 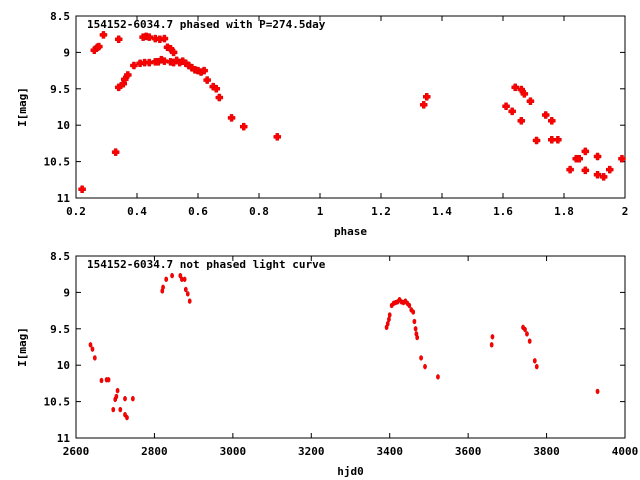 What do you see at coordinates (60, 329) in the screenshot?
I see `chart2-y-tick-label: 9.5` at bounding box center [60, 329].